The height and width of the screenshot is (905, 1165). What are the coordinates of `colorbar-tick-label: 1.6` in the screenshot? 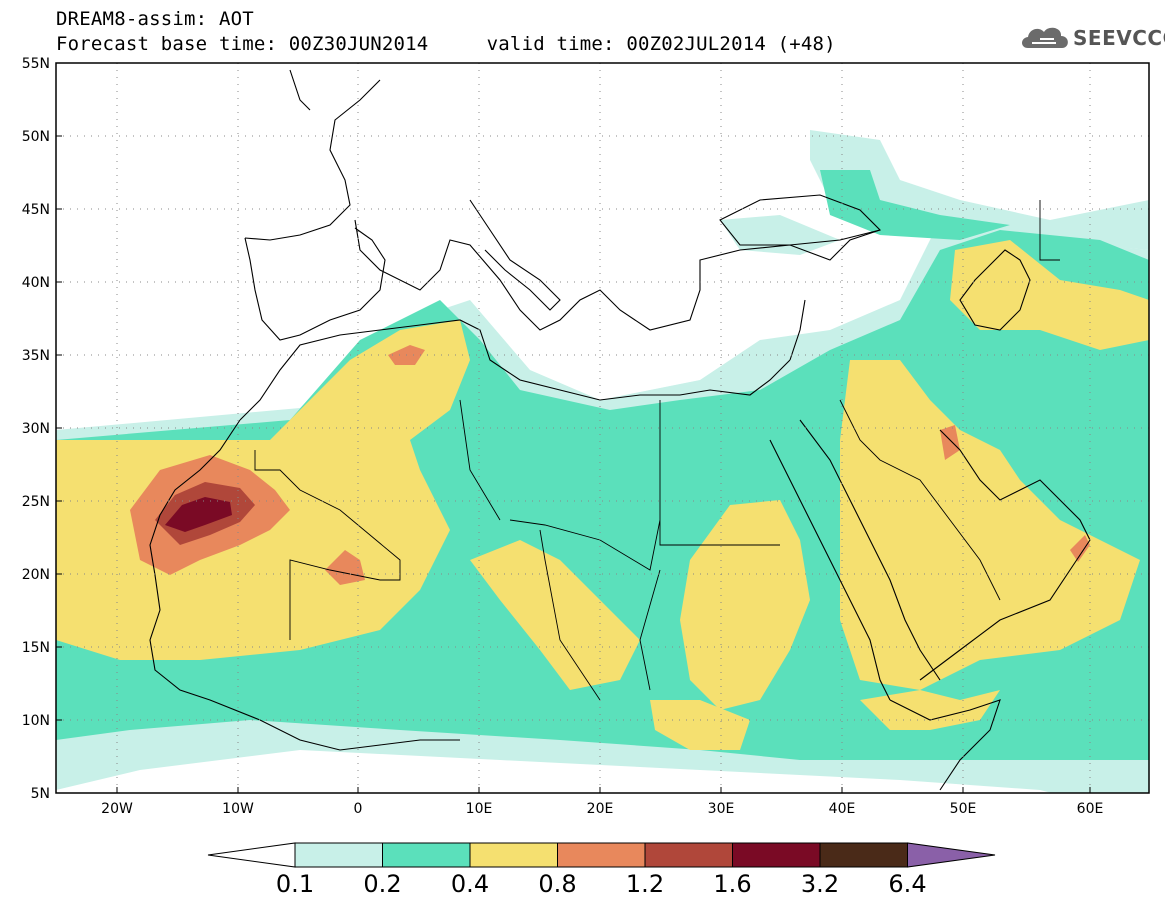 It's located at (732, 884).